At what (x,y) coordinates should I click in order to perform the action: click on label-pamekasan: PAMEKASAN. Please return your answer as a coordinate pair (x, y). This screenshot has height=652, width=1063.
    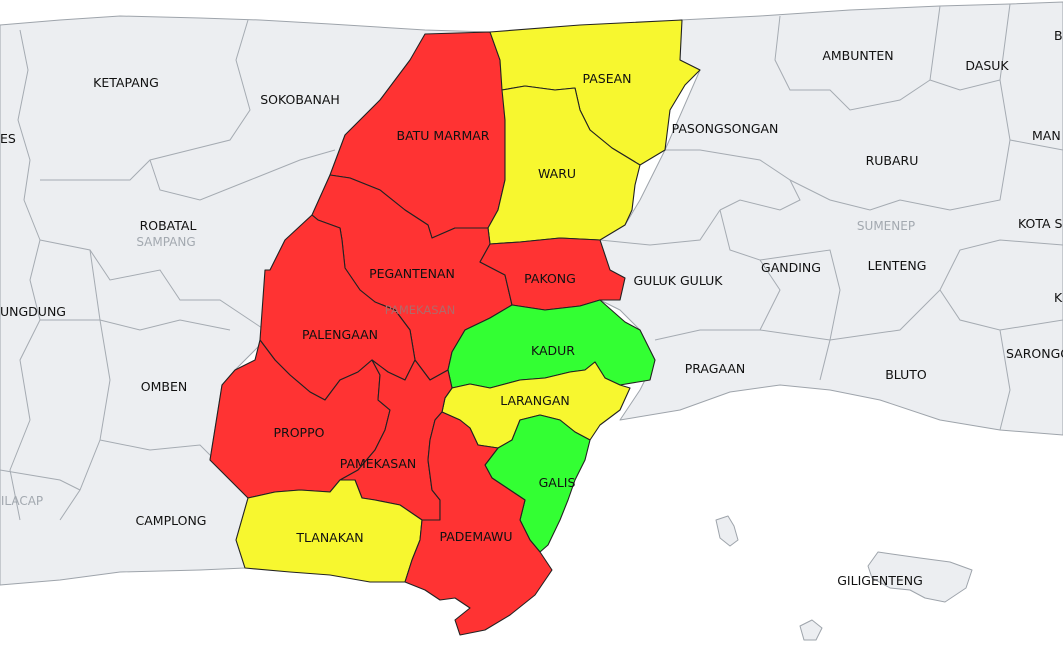
    Looking at the image, I should click on (378, 463).